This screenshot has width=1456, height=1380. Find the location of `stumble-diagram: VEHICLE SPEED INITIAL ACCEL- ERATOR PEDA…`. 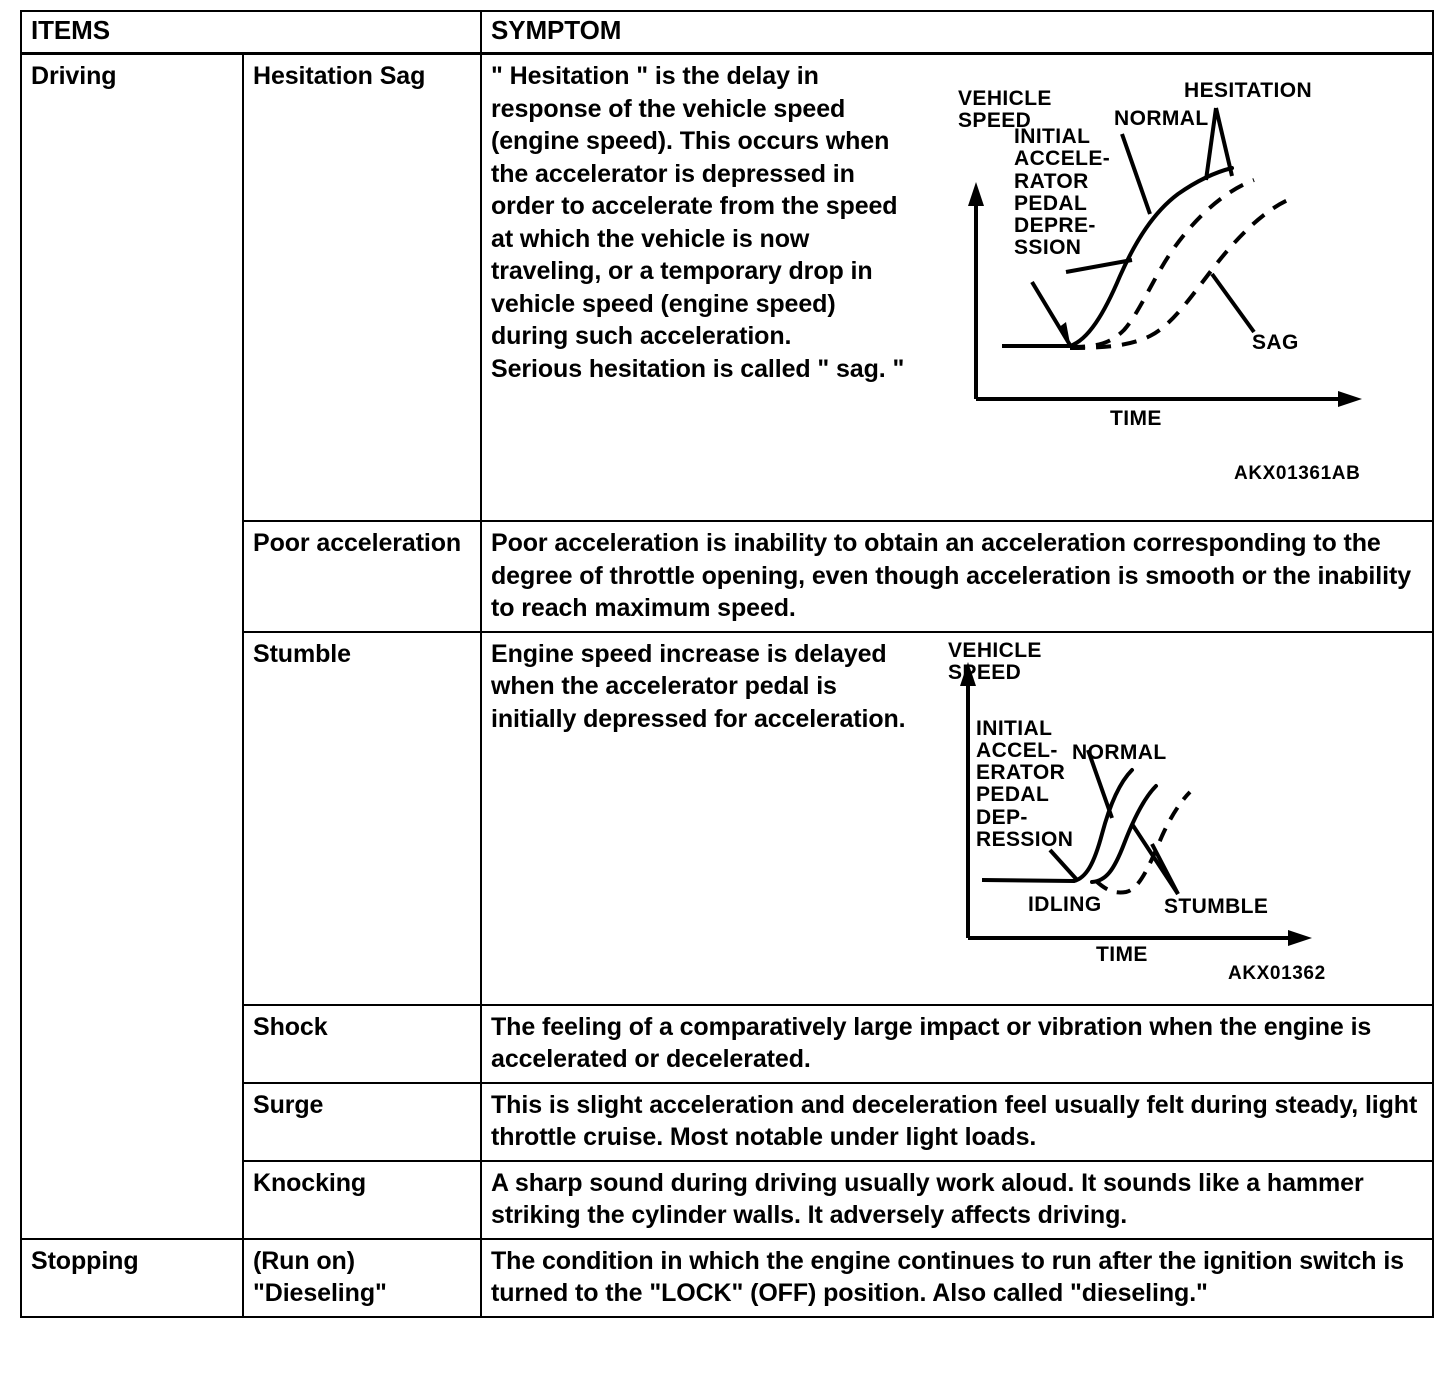

stumble-diagram: VEHICLE SPEED INITIAL ACCEL- ERATOR PEDA… is located at coordinates (1161, 818).